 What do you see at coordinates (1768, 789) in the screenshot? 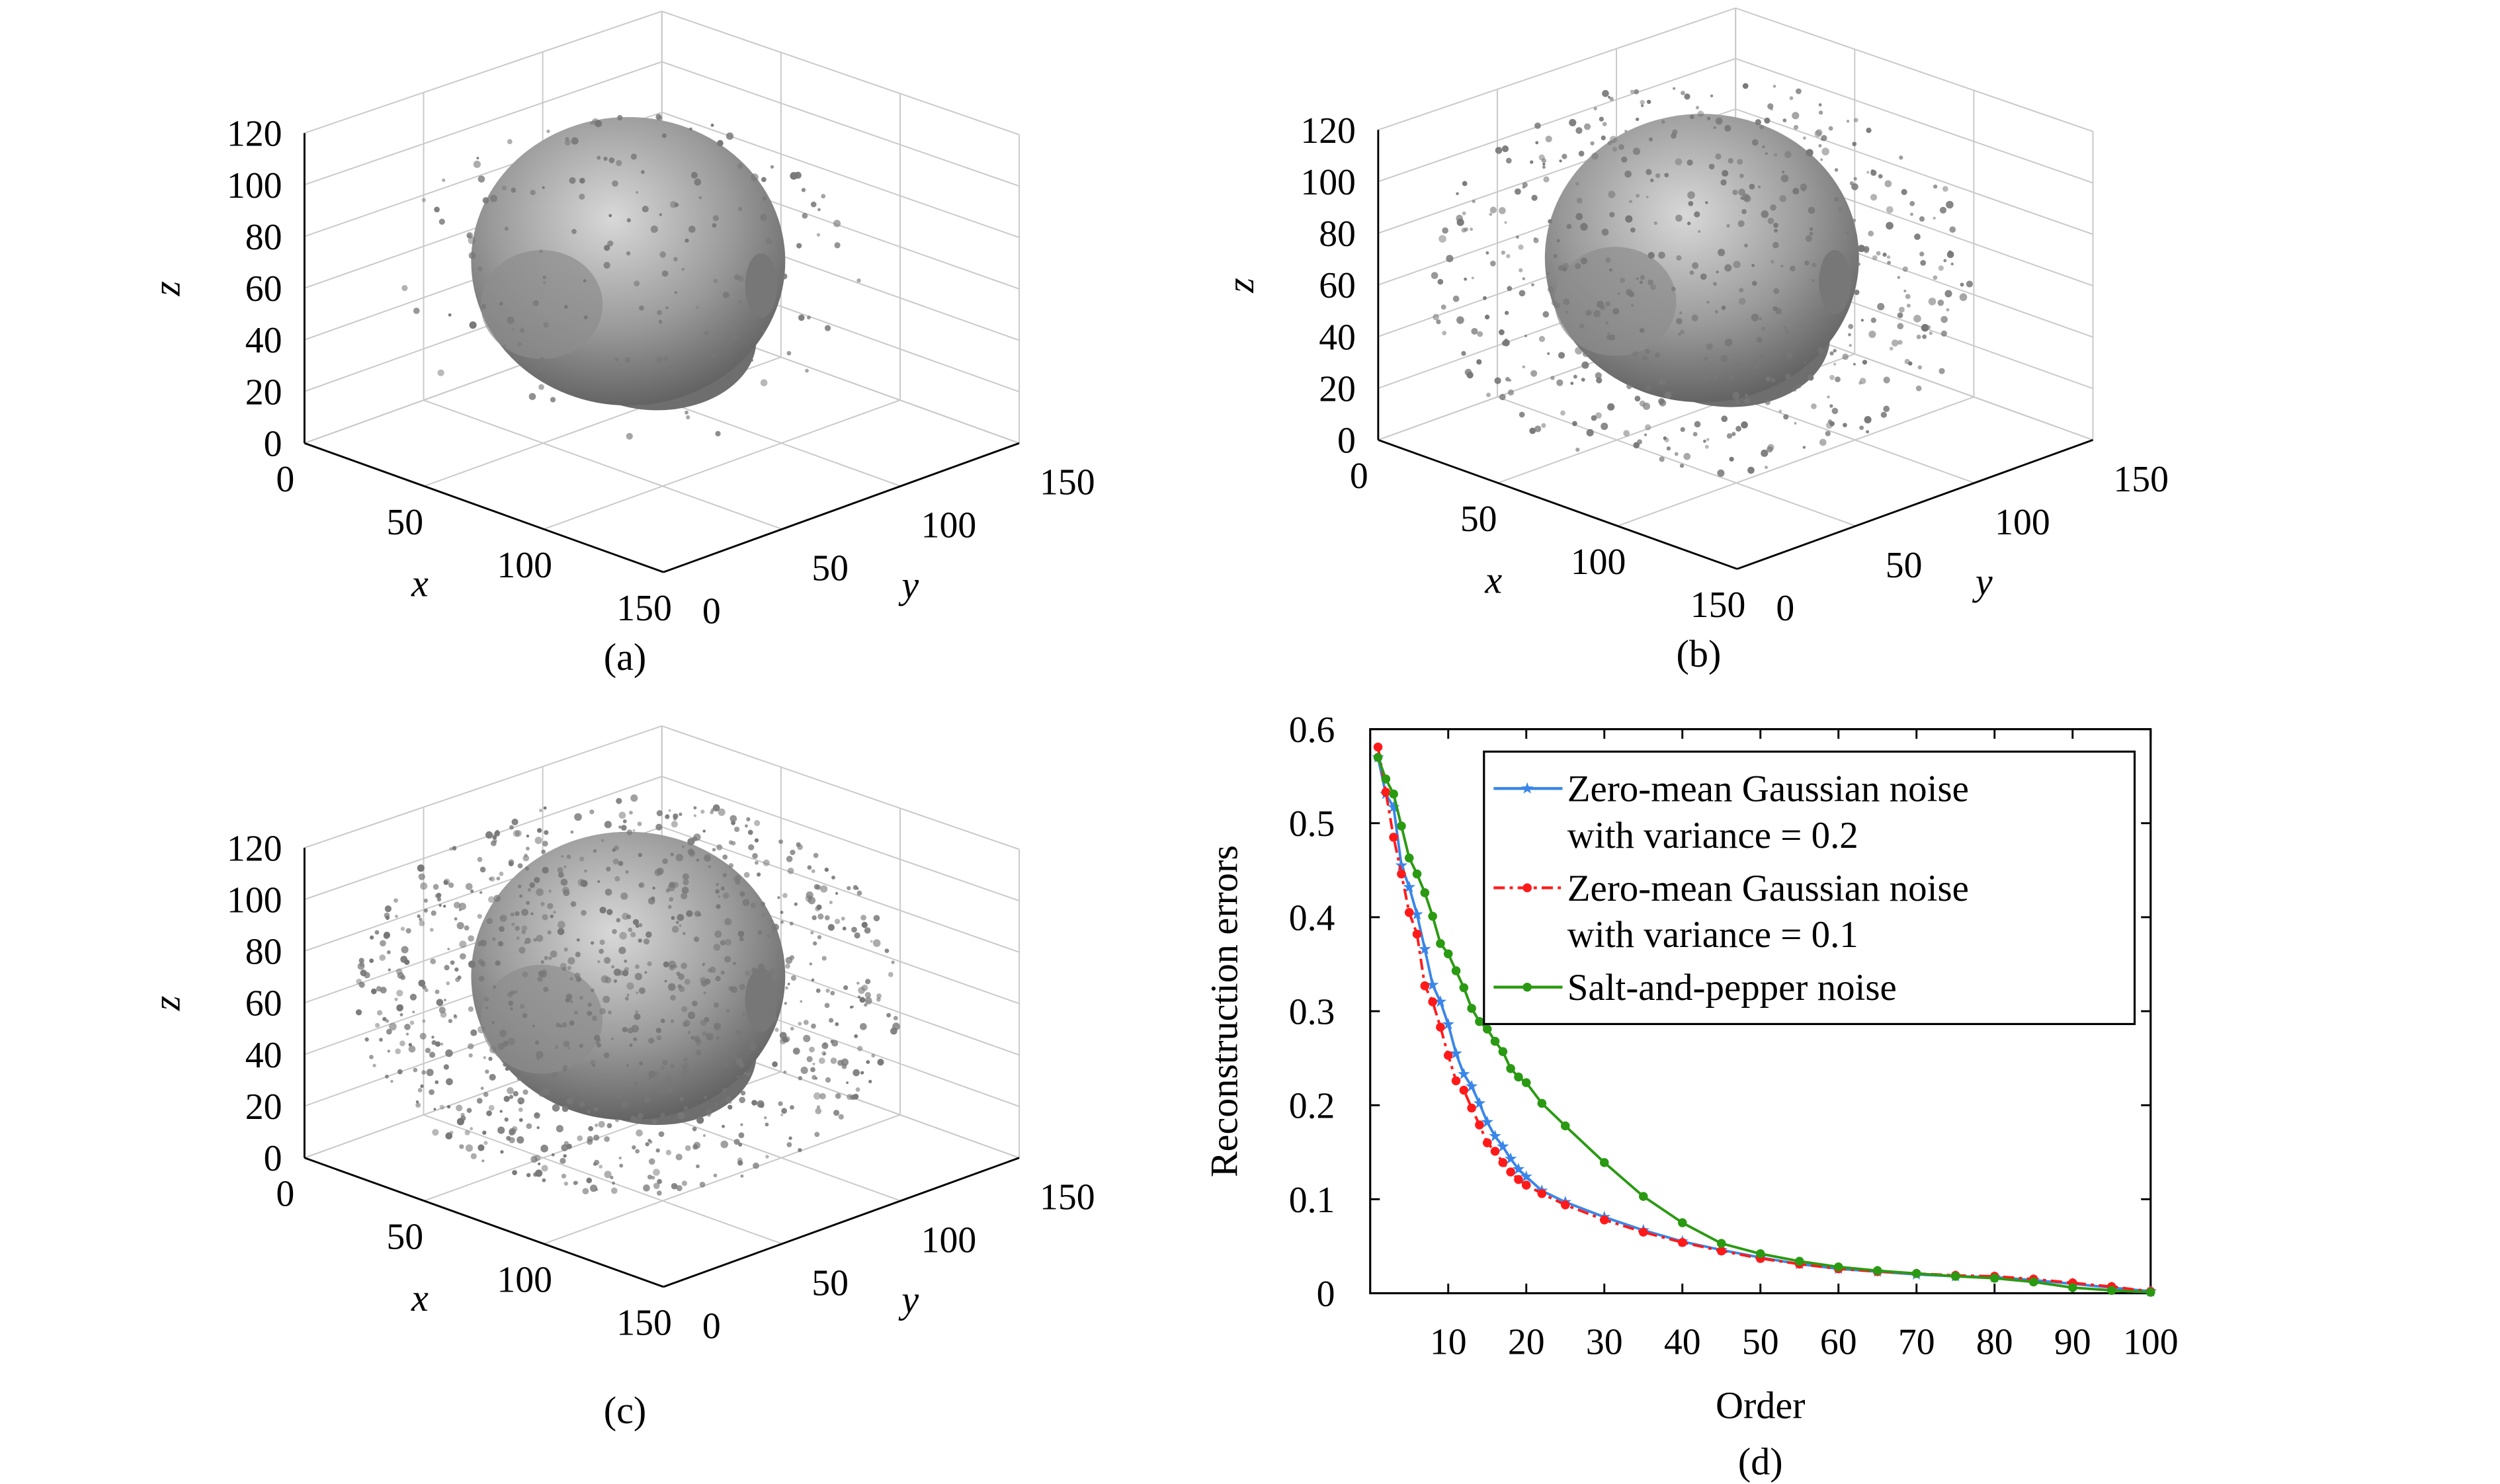
I see `legend-label: Zero-mean Gaussian noise` at bounding box center [1768, 789].